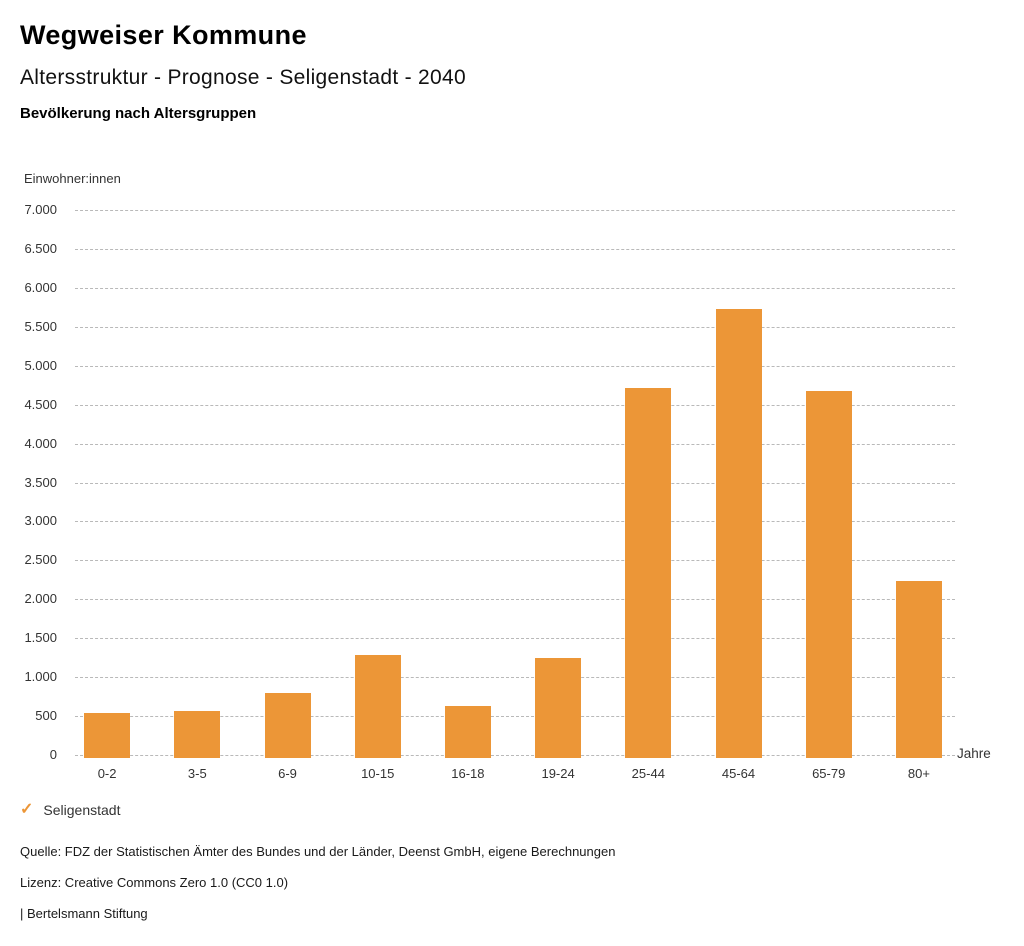  What do you see at coordinates (558, 773) in the screenshot?
I see `x-tick-label: 19-24` at bounding box center [558, 773].